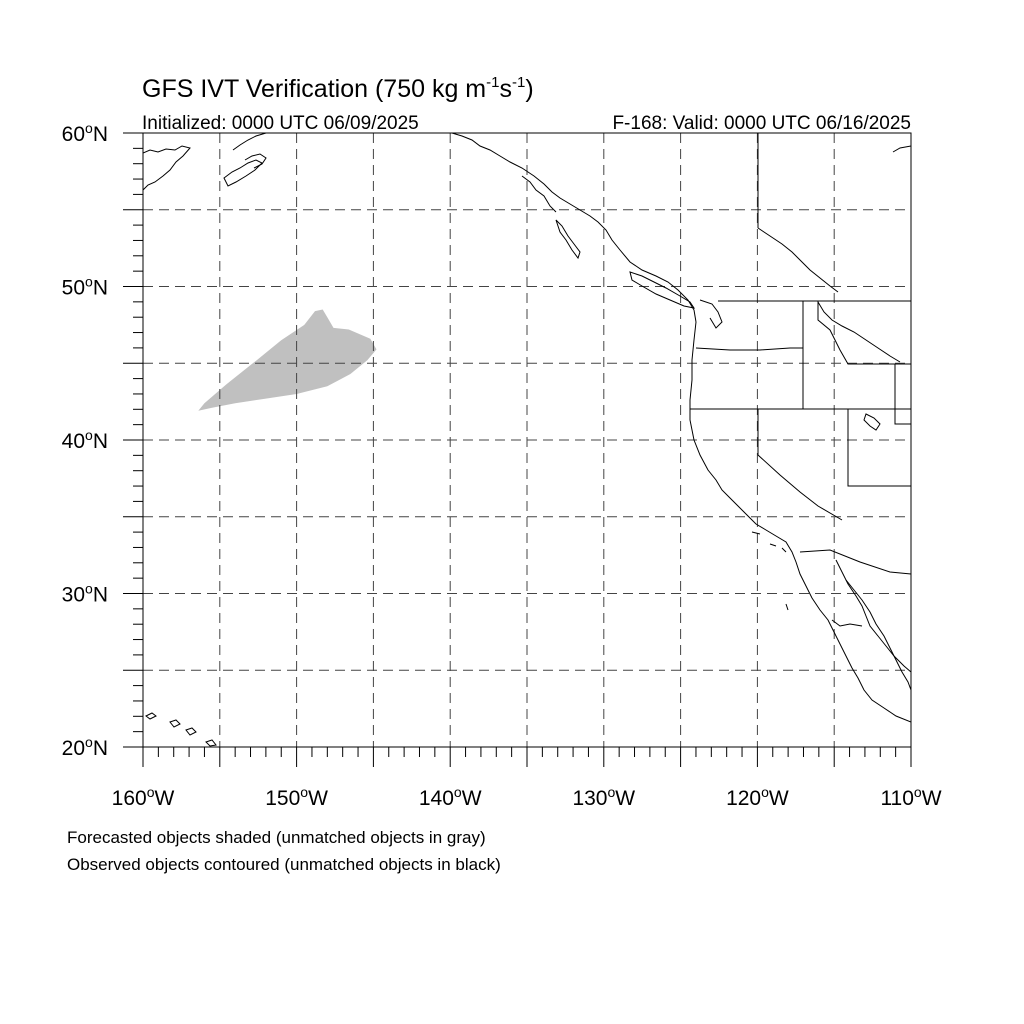 The width and height of the screenshot is (1024, 1024). Describe the element at coordinates (338, 88) in the screenshot. I see `map-title: GFS IVT Verification (750 kg m-1s-1)` at that location.